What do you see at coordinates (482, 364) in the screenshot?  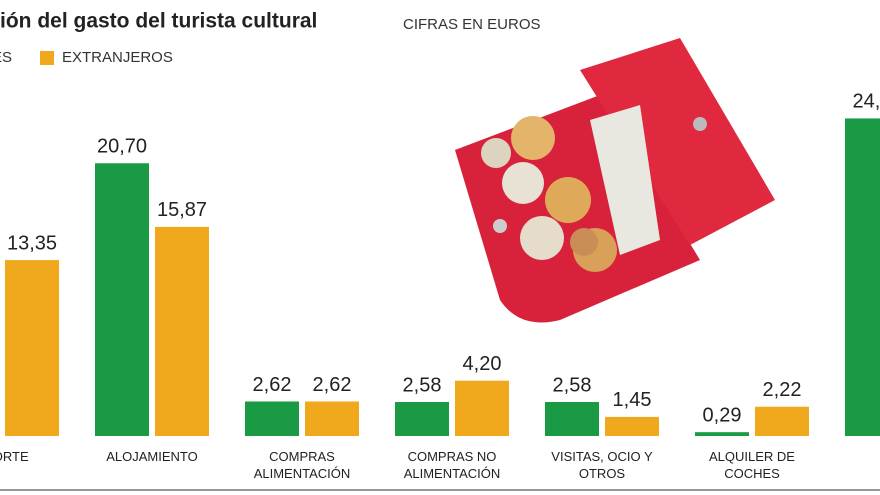 I see `value-label: 4,20` at bounding box center [482, 364].